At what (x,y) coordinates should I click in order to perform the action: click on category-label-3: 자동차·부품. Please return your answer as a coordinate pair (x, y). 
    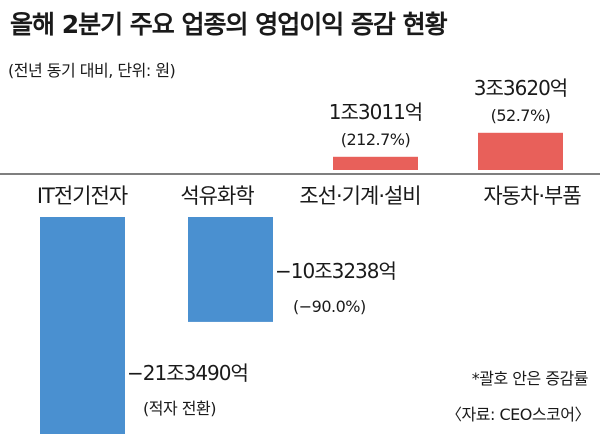
    Looking at the image, I should click on (532, 196).